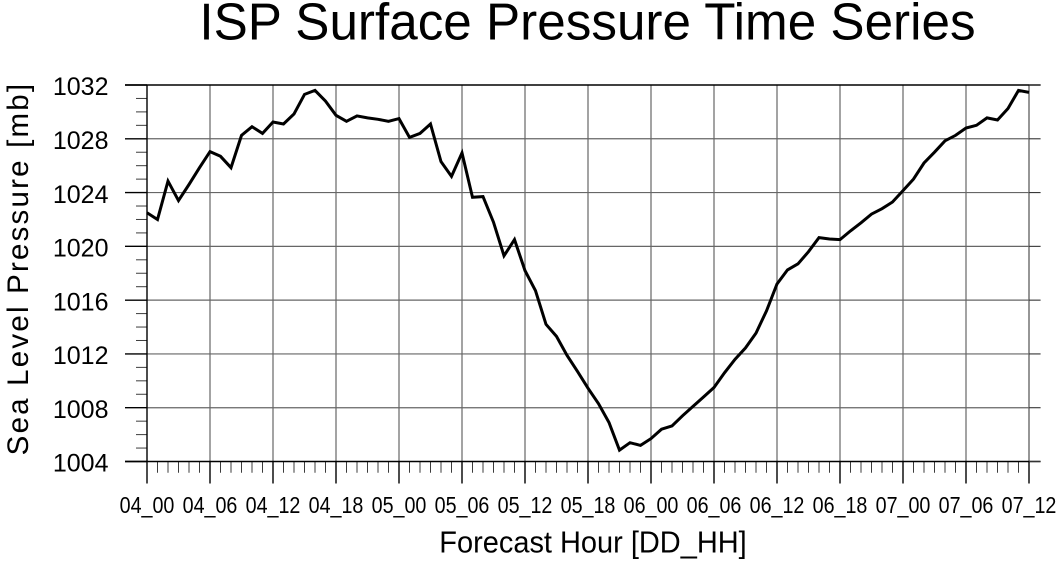  What do you see at coordinates (966, 505) in the screenshot?
I see `svg-text: 07_06` at bounding box center [966, 505].